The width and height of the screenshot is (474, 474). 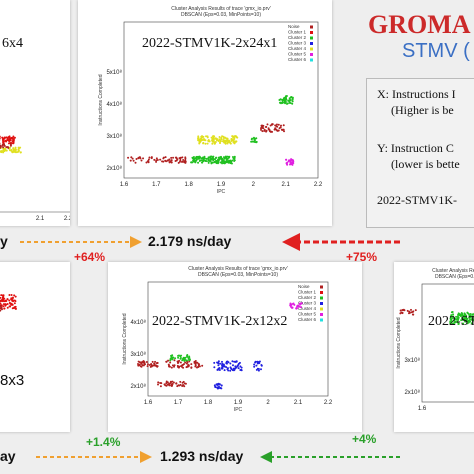 I want to click on legend-swatch, so click(x=311, y=32).